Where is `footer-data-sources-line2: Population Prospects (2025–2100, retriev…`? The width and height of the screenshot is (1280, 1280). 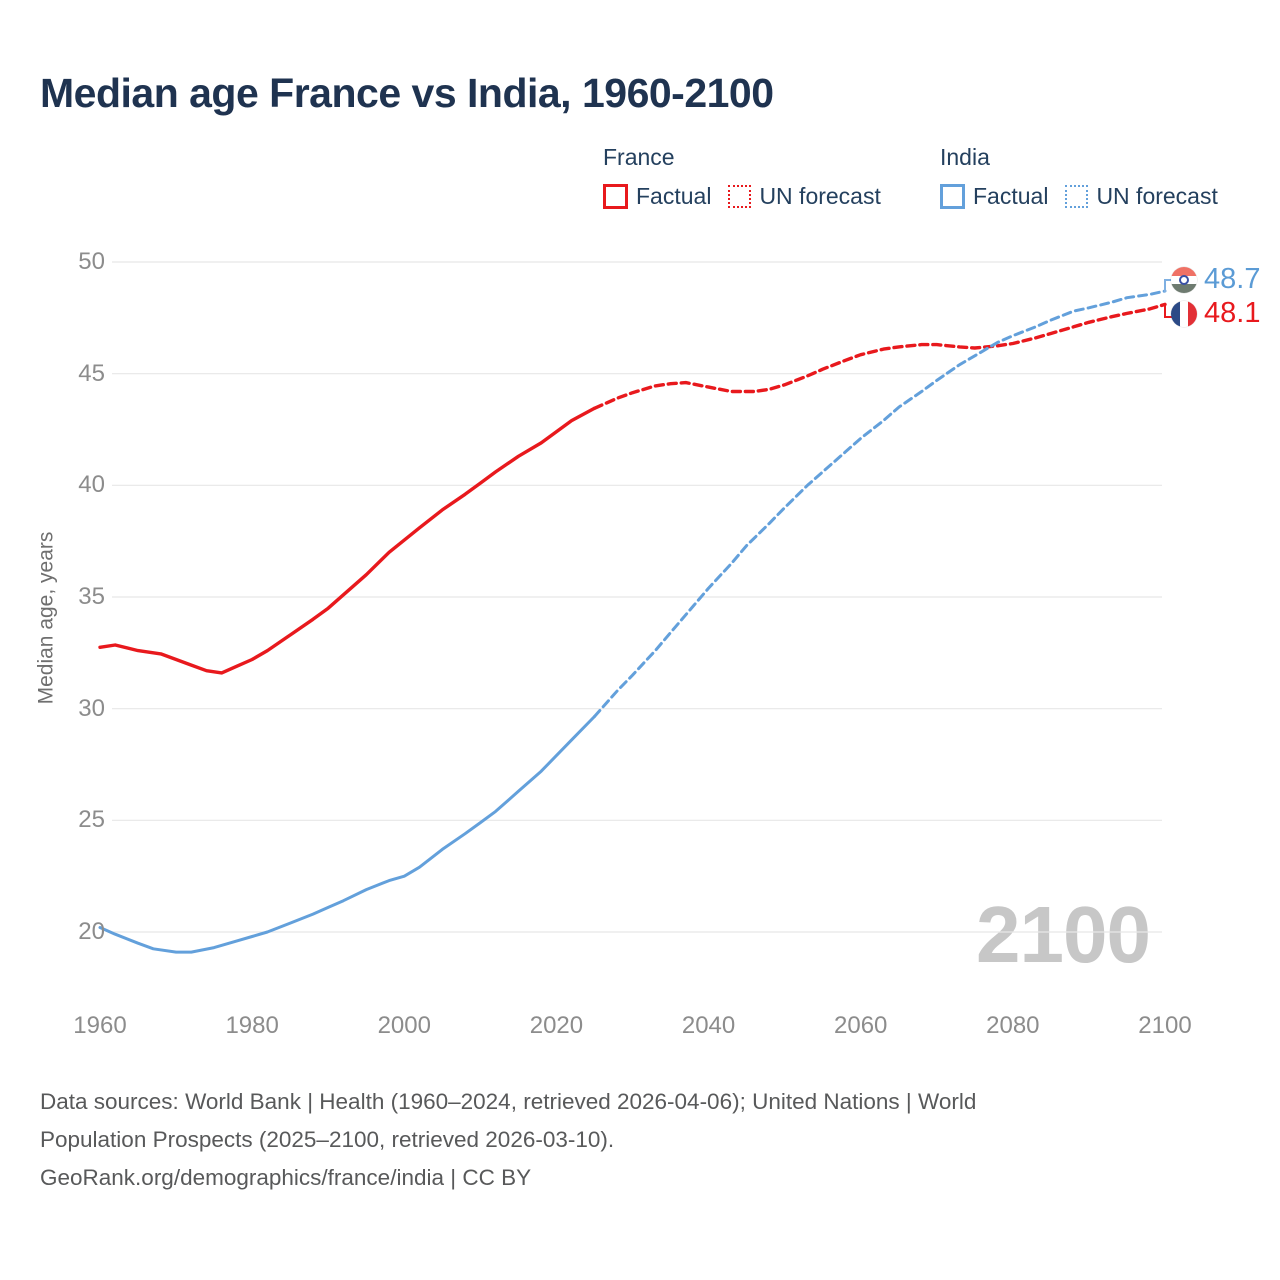
footer-data-sources-line2: Population Prospects (2025–2100, retriev… is located at coordinates (327, 1139).